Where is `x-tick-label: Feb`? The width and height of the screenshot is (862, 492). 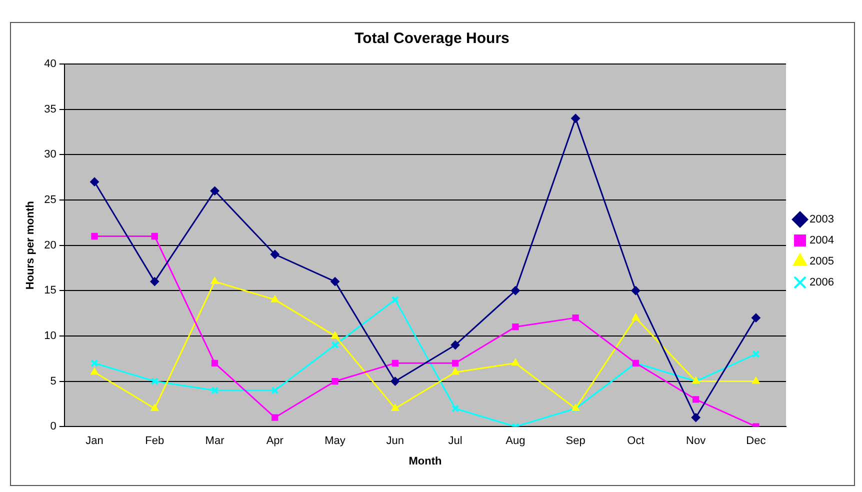 x-tick-label: Feb is located at coordinates (154, 441).